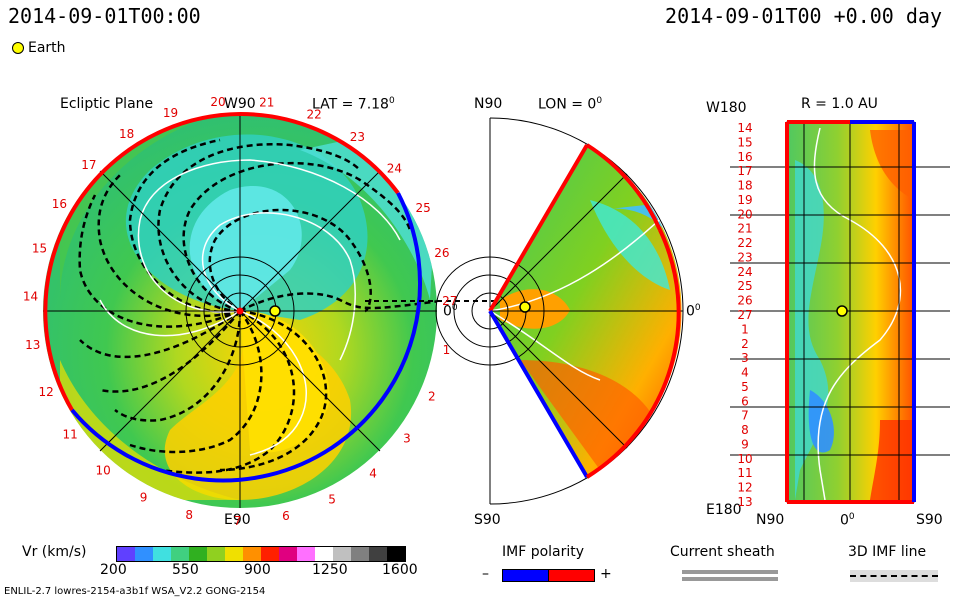 The width and height of the screenshot is (960, 600). What do you see at coordinates (487, 520) in the screenshot?
I see `meridional-bottom-label: S90` at bounding box center [487, 520].